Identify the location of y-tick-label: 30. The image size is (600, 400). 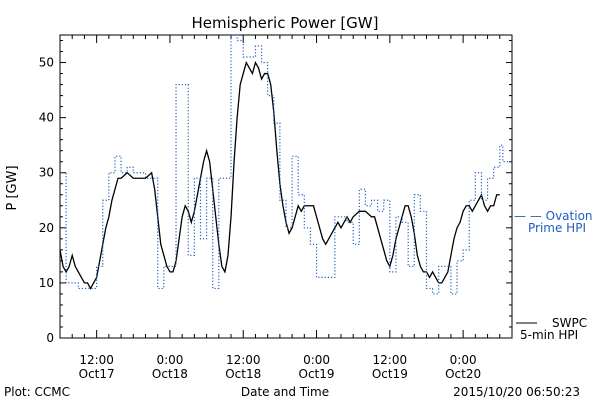
(46, 173).